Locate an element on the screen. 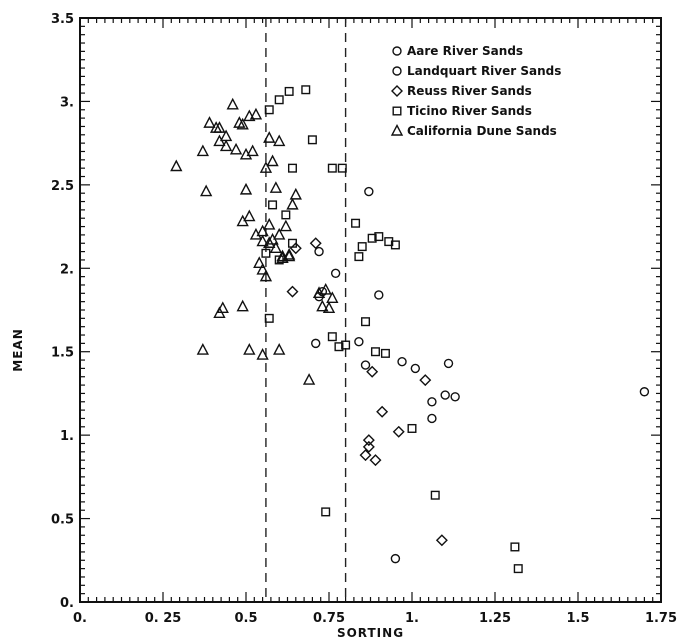  legend-item: Landquart River Sands is located at coordinates (476, 71).